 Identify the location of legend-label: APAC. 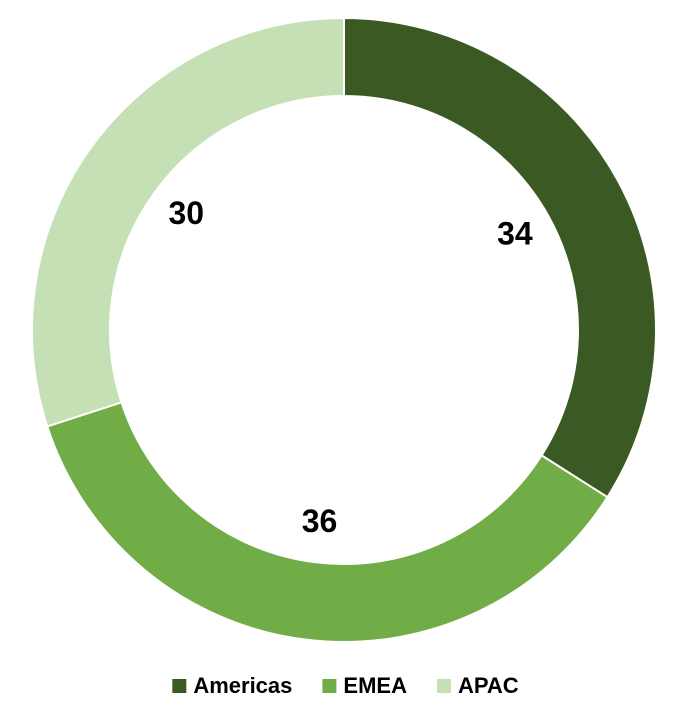
(488, 685).